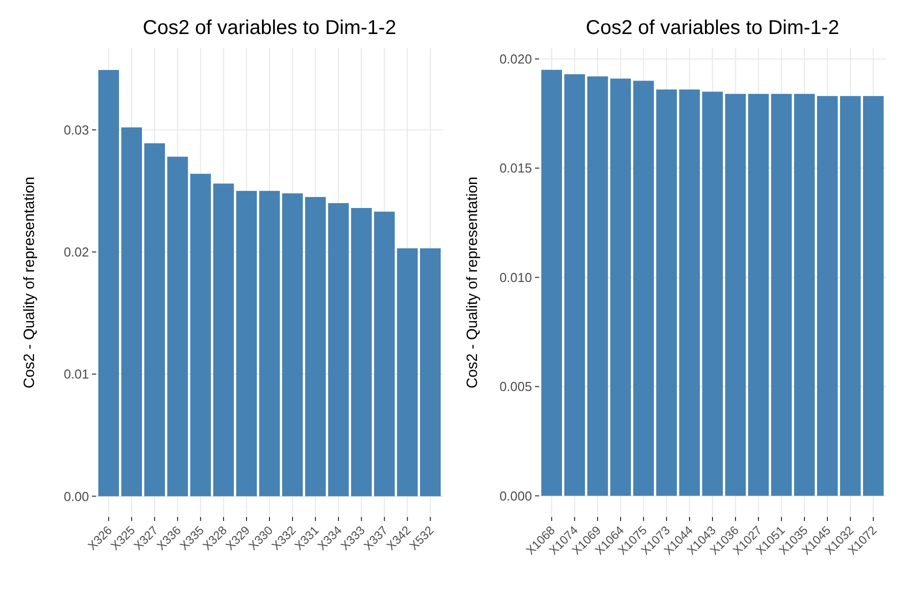 The image size is (902, 595). Describe the element at coordinates (515, 386) in the screenshot. I see `y-tick-label: 0.005` at that location.